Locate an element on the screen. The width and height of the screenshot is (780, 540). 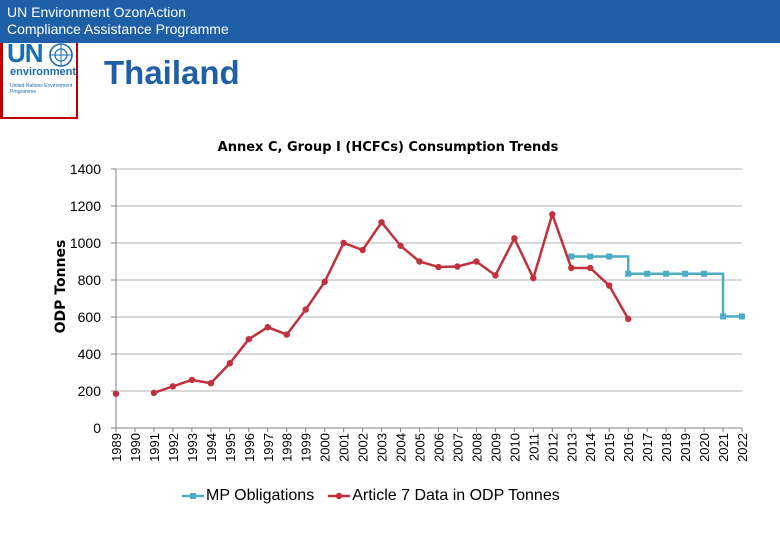
y-tick-label-1400: 1400 is located at coordinates (85, 169).